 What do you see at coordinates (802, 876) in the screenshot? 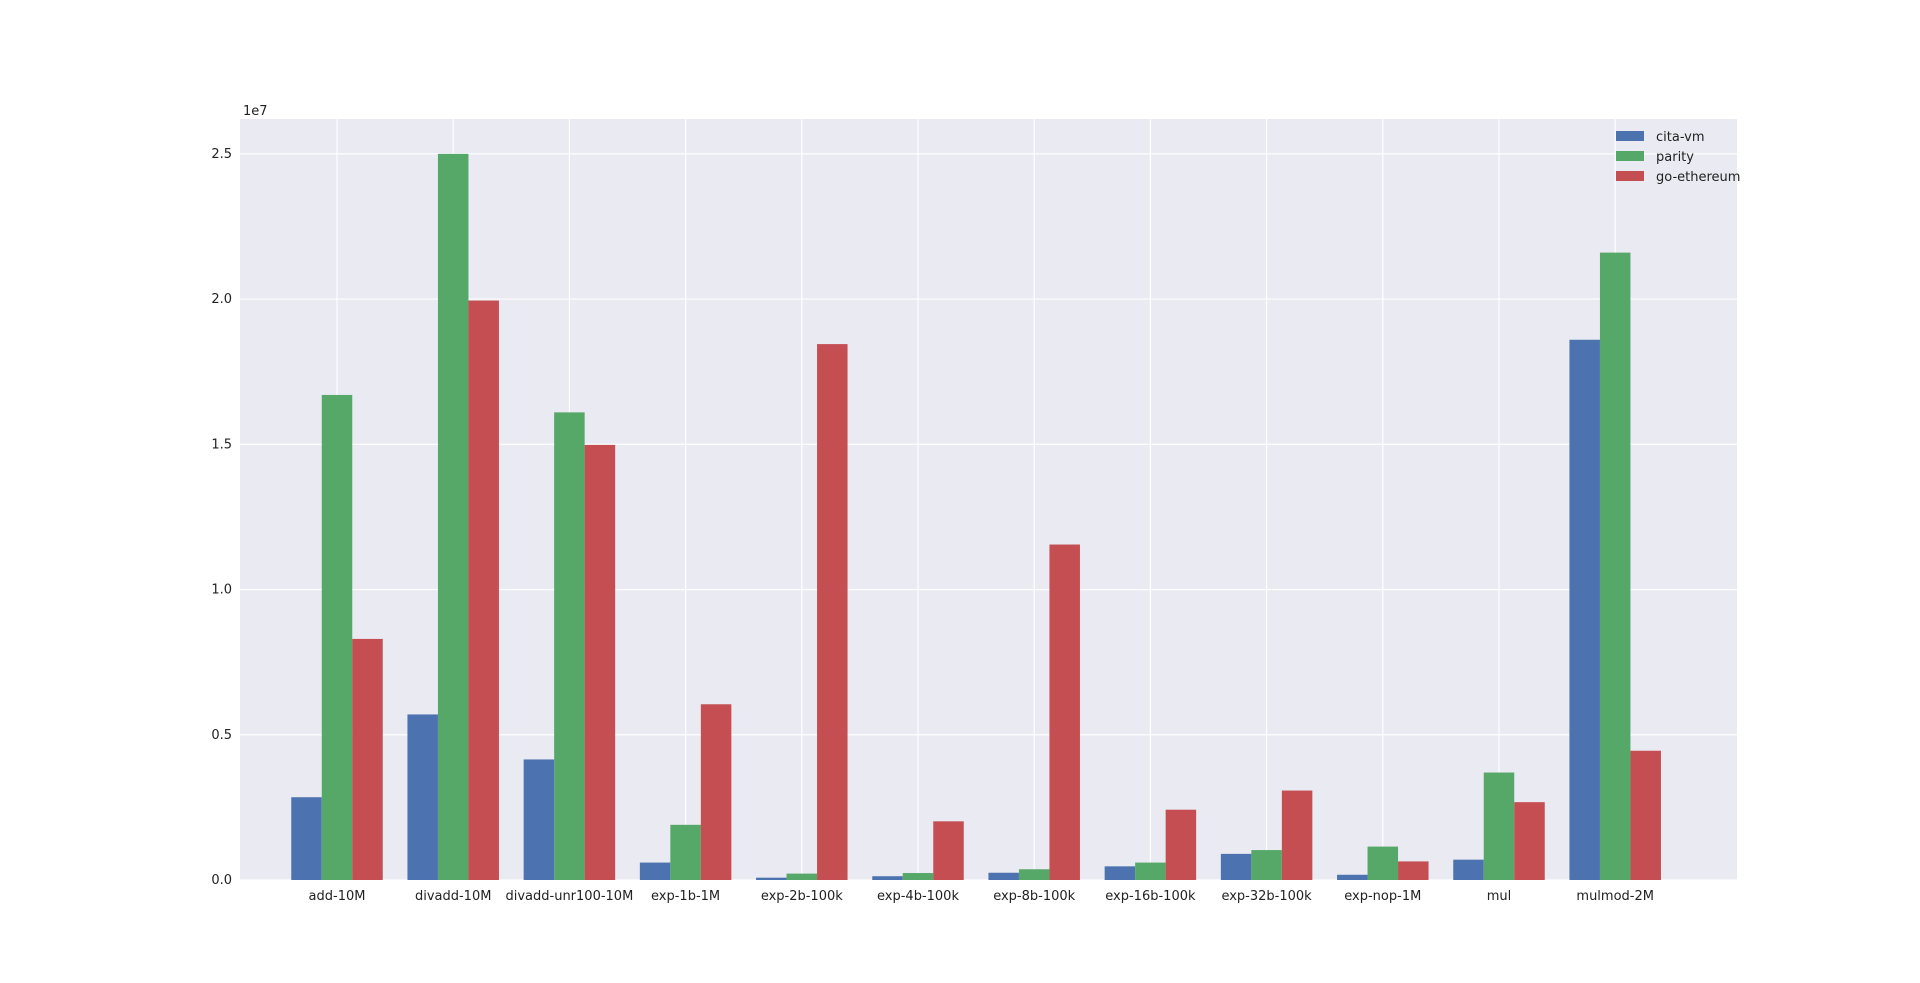
I see `bar-parity-exp-2b-100k` at bounding box center [802, 876].